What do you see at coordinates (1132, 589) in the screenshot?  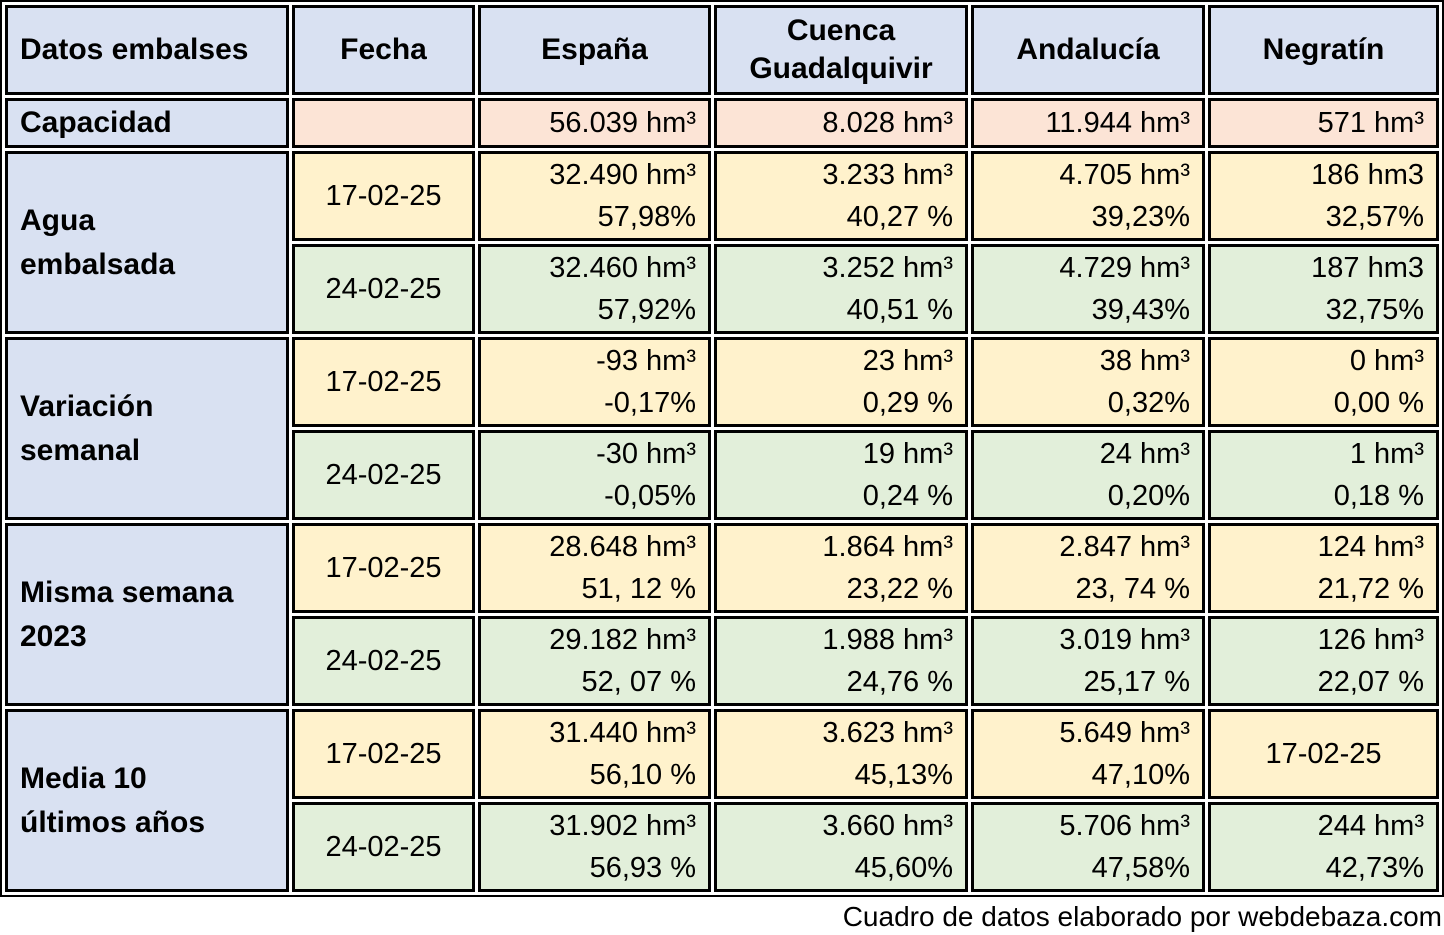 I see `percent-text: 23, 74 %` at bounding box center [1132, 589].